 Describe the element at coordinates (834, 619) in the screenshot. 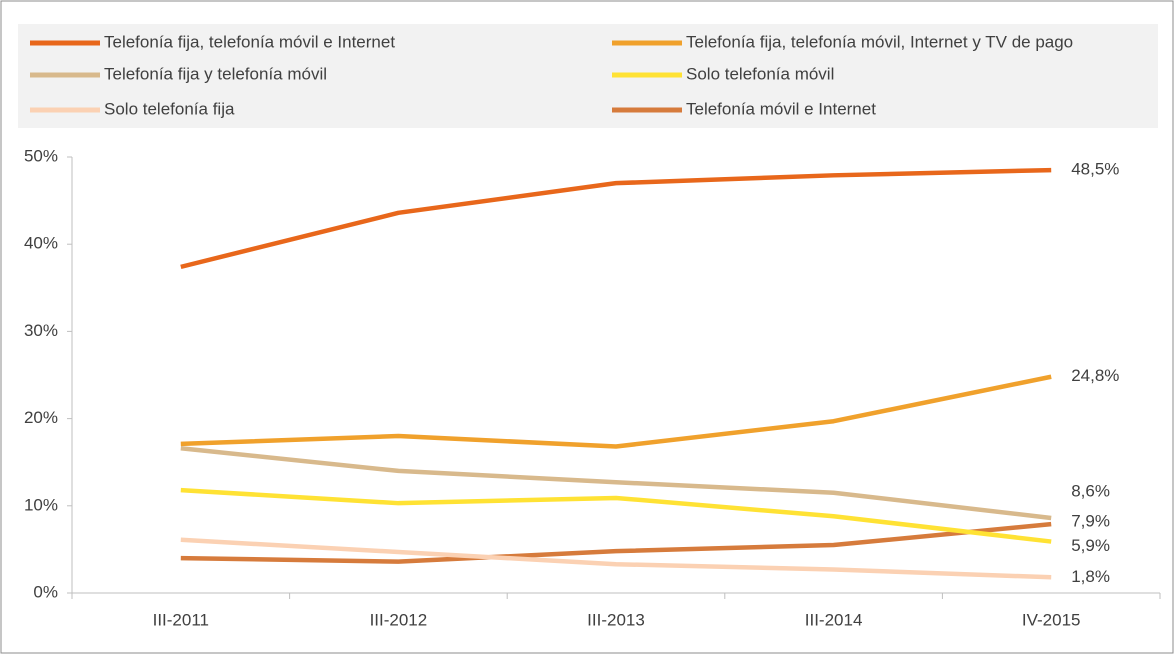

I see `x-tick-label: III-2014` at that location.